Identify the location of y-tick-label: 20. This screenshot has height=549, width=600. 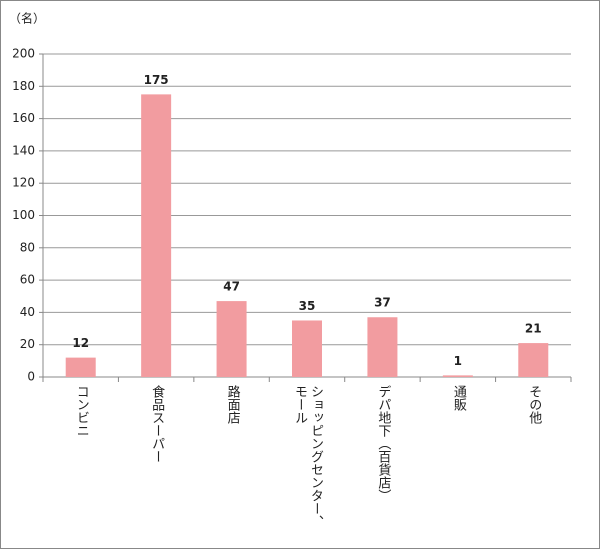
(27, 344).